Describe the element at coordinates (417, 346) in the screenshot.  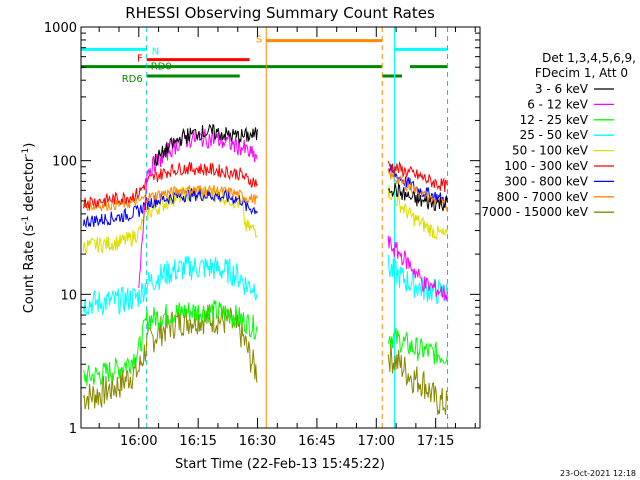
I see `series-line-2-post` at that location.